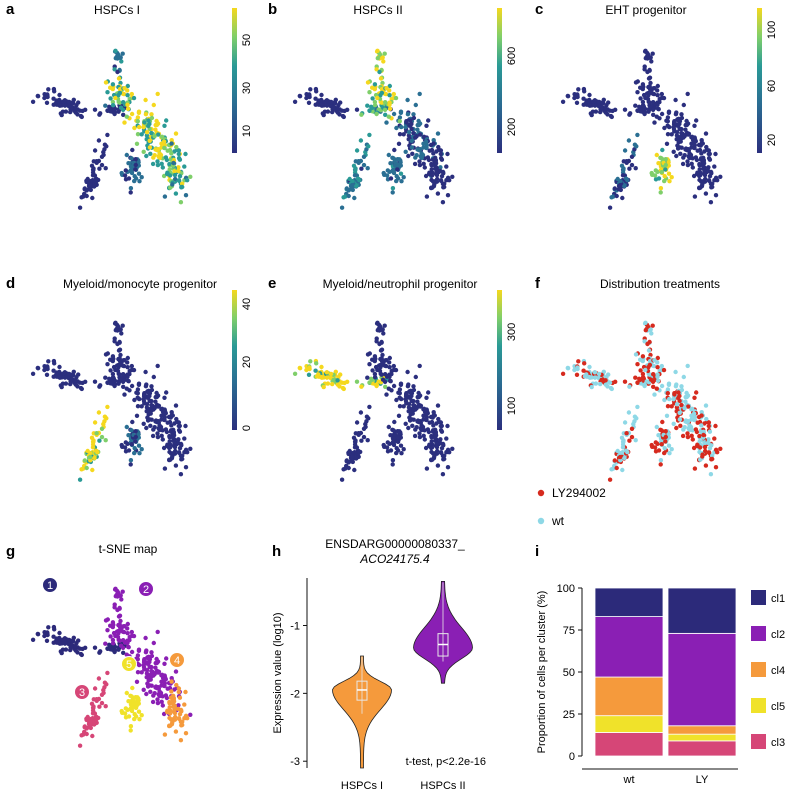 The width and height of the screenshot is (786, 799). What do you see at coordinates (111, 401) in the screenshot?
I see `tsne-scatter-d` at bounding box center [111, 401].